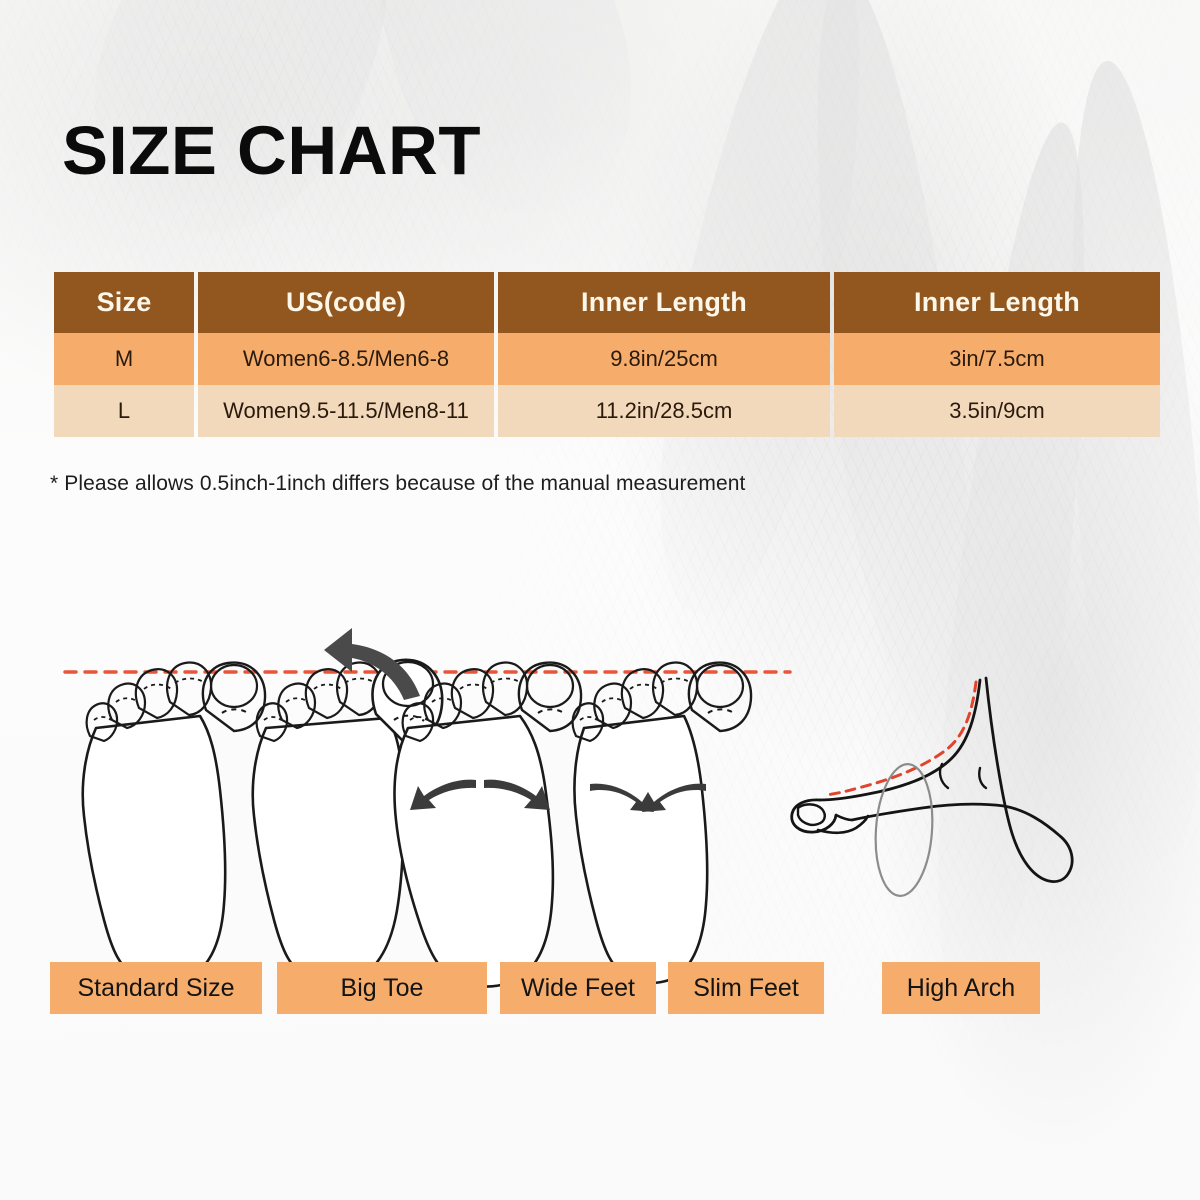 The image size is (1200, 1200). I want to click on label-standard-size: Standard Size, so click(156, 988).